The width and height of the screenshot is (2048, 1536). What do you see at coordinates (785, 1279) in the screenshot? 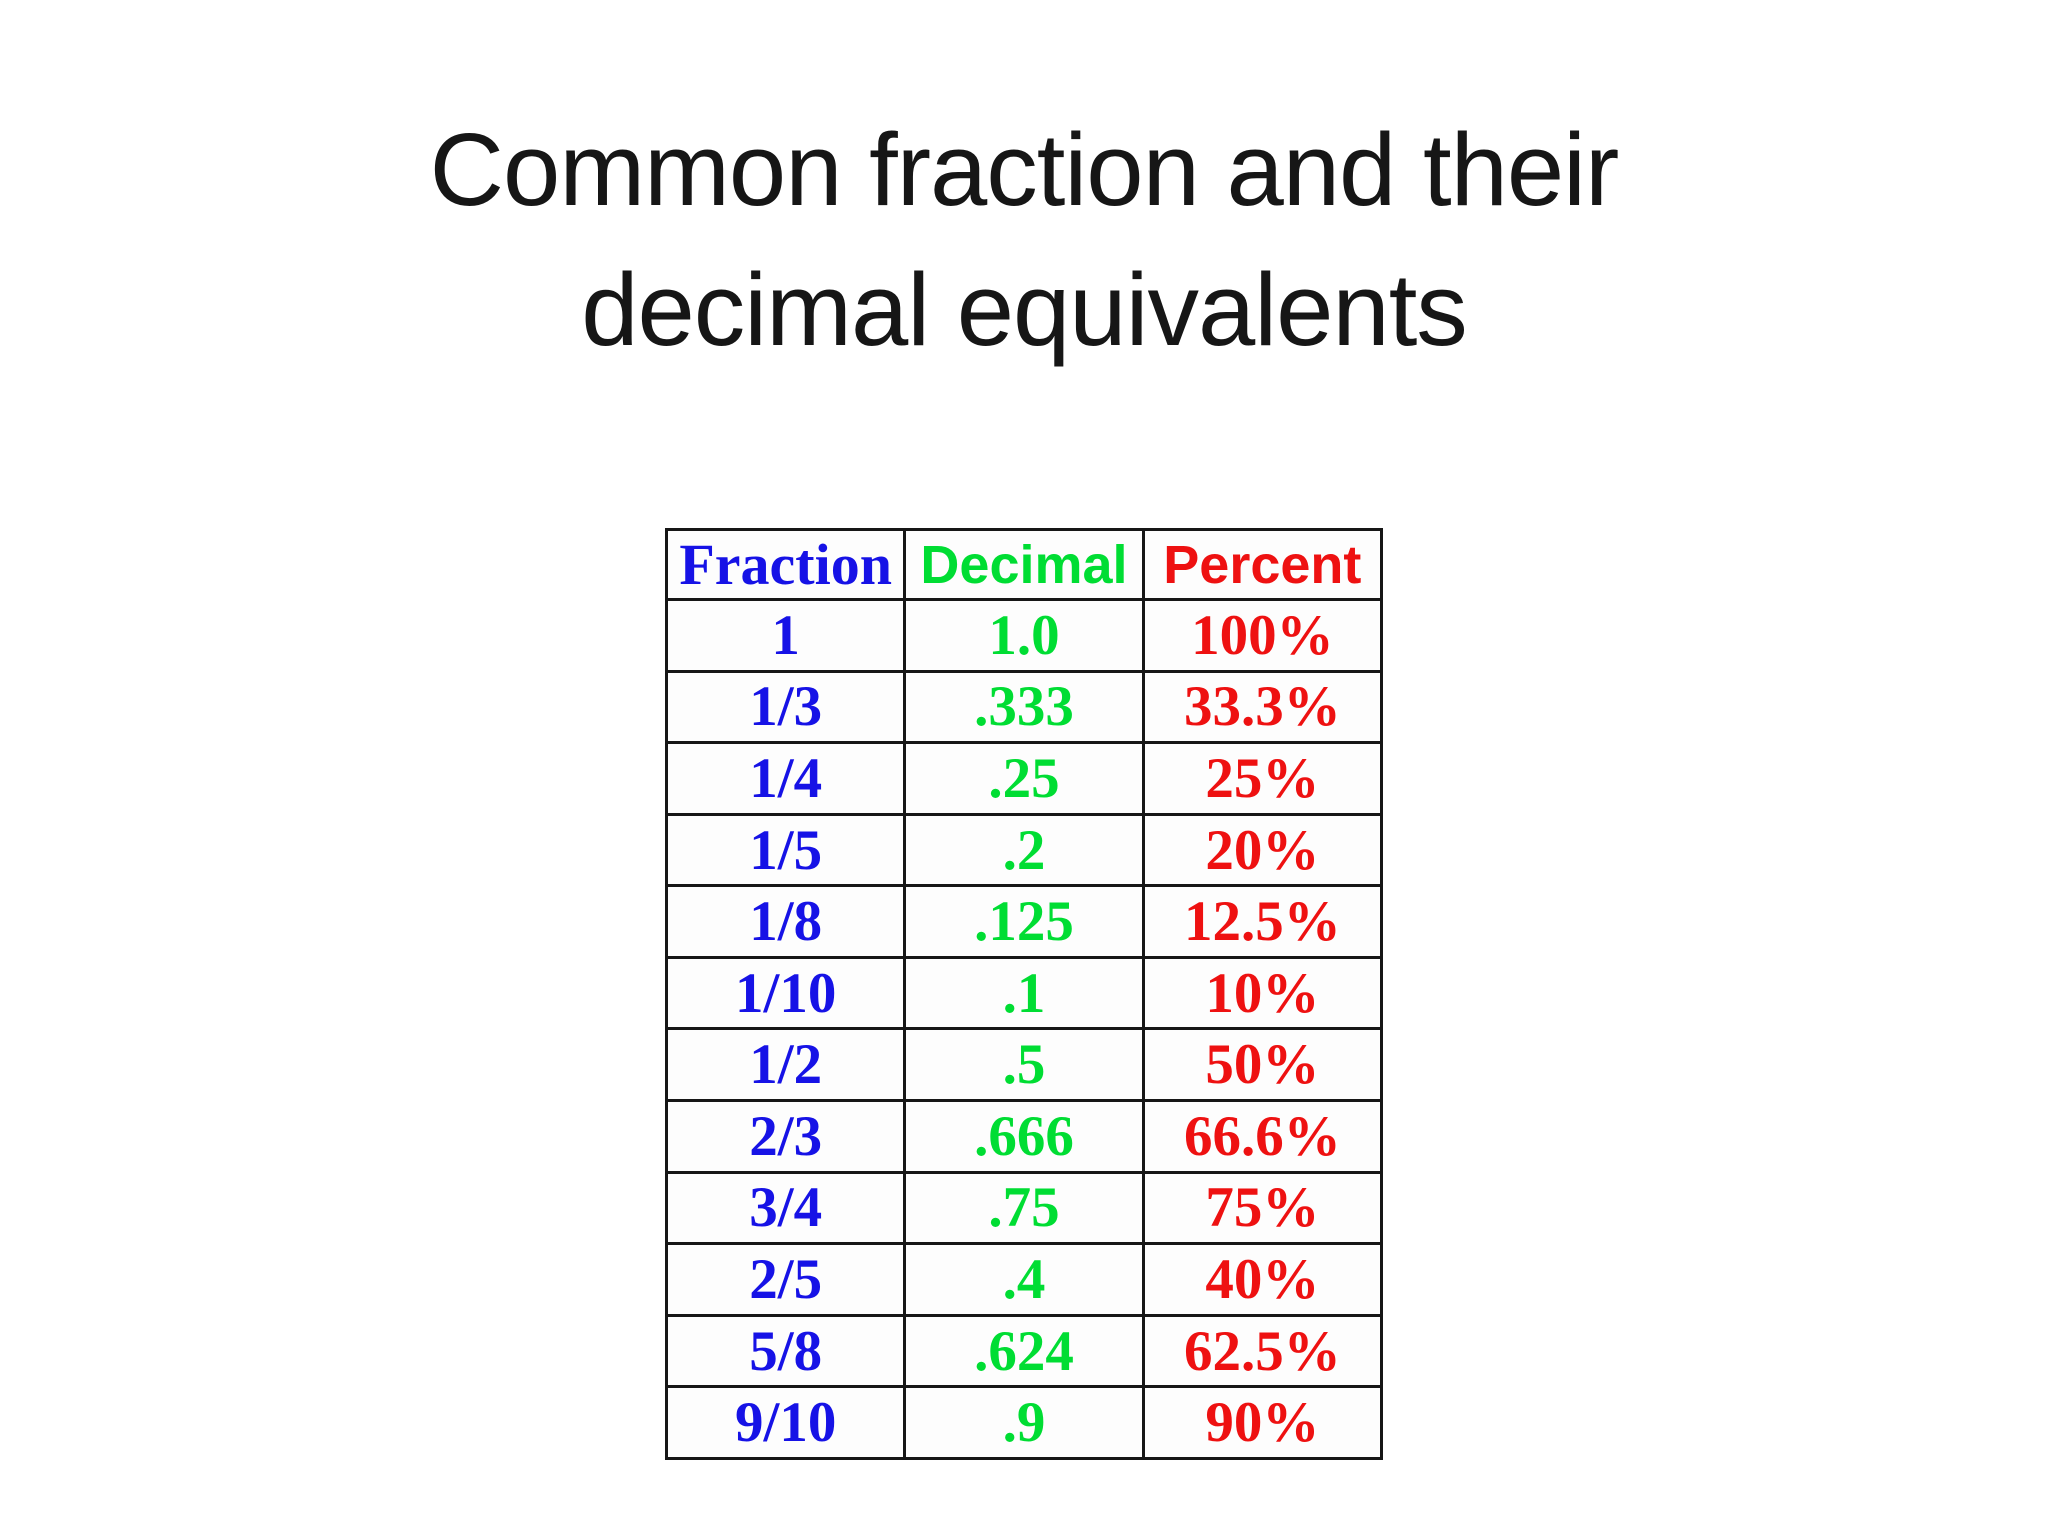
I see `fraction-cell: 2/5` at bounding box center [785, 1279].